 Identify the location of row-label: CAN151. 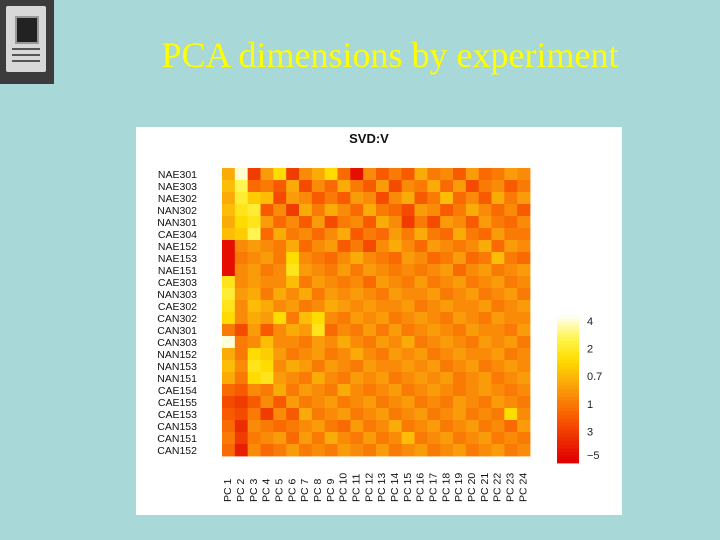
(177, 439).